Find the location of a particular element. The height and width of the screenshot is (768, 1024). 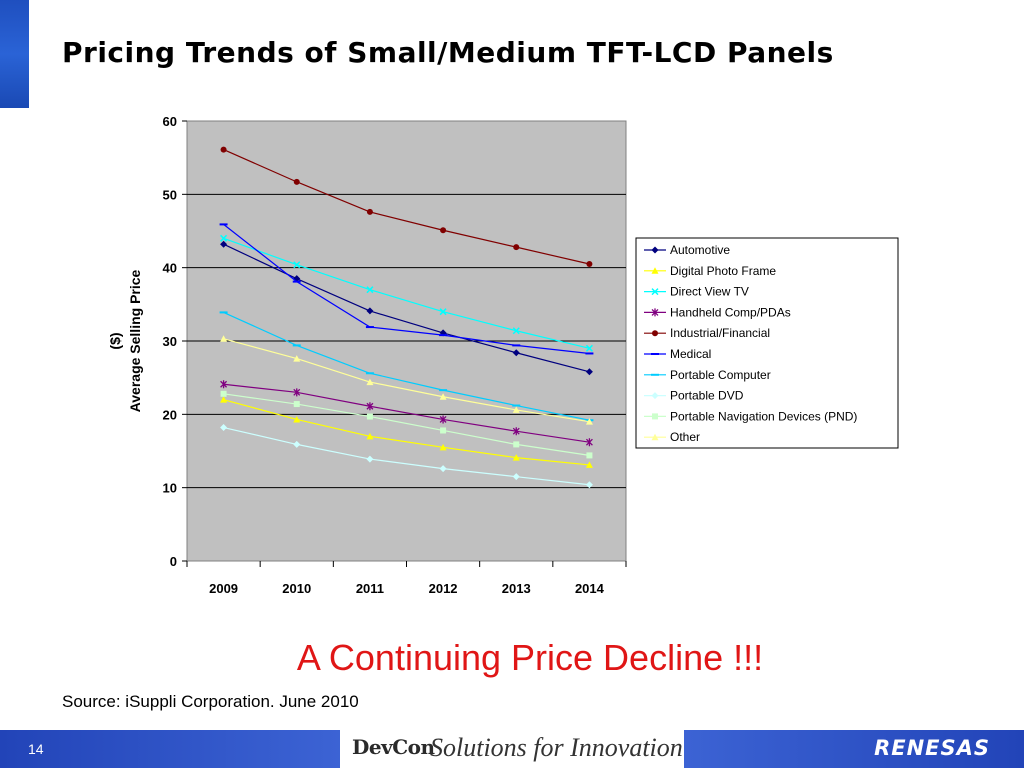

footer-logo-band: DevCon Solutions for Innovation is located at coordinates (512, 749).